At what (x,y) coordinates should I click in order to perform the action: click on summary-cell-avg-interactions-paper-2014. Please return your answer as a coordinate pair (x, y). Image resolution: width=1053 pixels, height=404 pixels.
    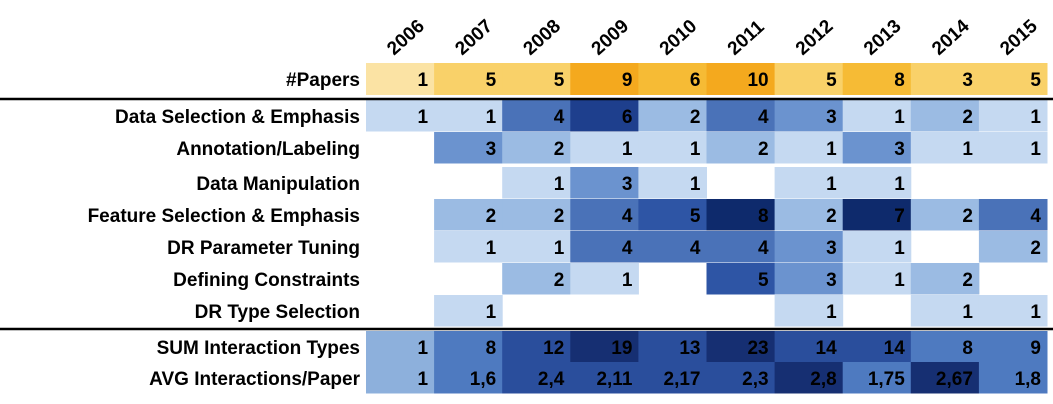
    Looking at the image, I should click on (945, 378).